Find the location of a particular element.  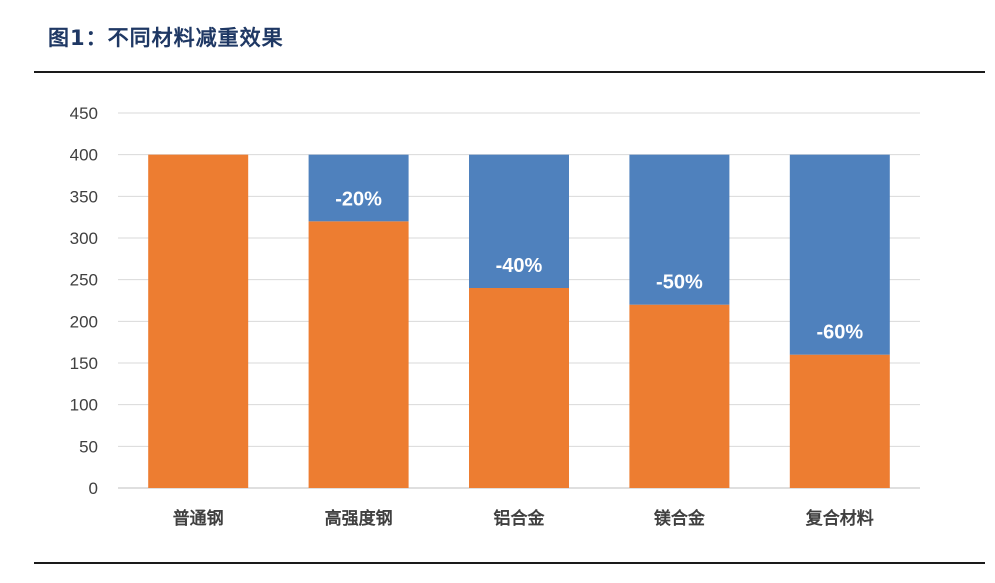

y-tick-label: 450 is located at coordinates (84, 113).